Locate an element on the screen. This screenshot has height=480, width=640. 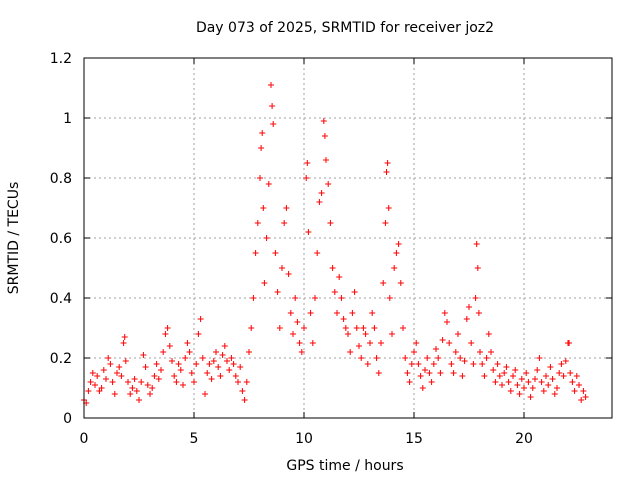
y-tick-label: 1 is located at coordinates (67, 119).